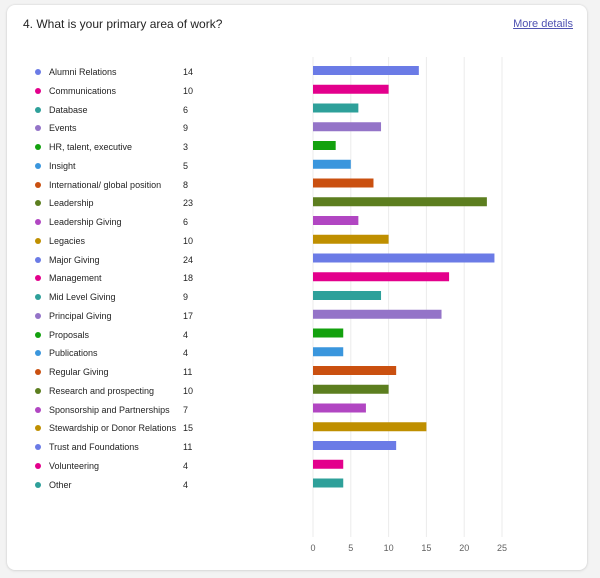  I want to click on legend-item: Trust and Foundations 11, so click(130, 447).